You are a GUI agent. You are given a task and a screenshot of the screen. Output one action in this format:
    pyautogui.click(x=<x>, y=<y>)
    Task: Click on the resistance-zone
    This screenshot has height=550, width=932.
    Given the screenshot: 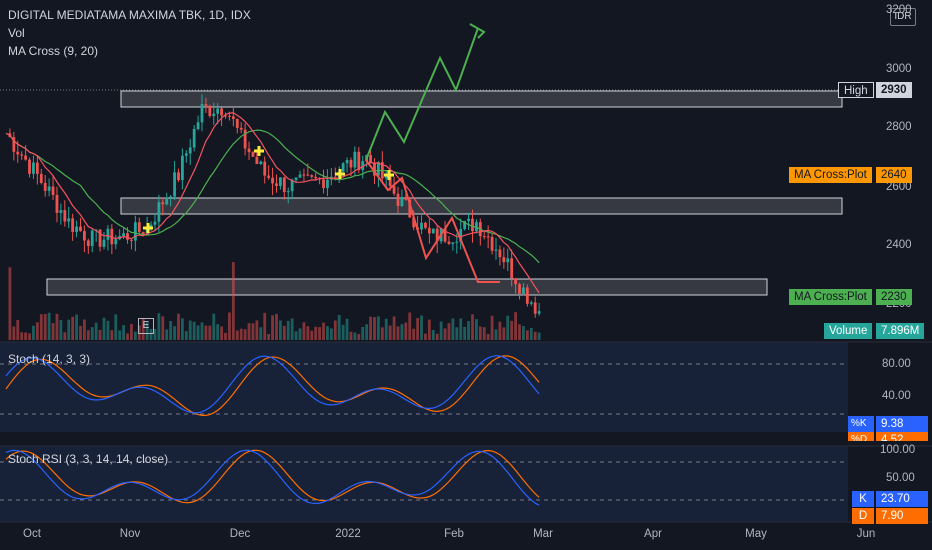 What is the action you would take?
    pyautogui.click(x=481, y=99)
    